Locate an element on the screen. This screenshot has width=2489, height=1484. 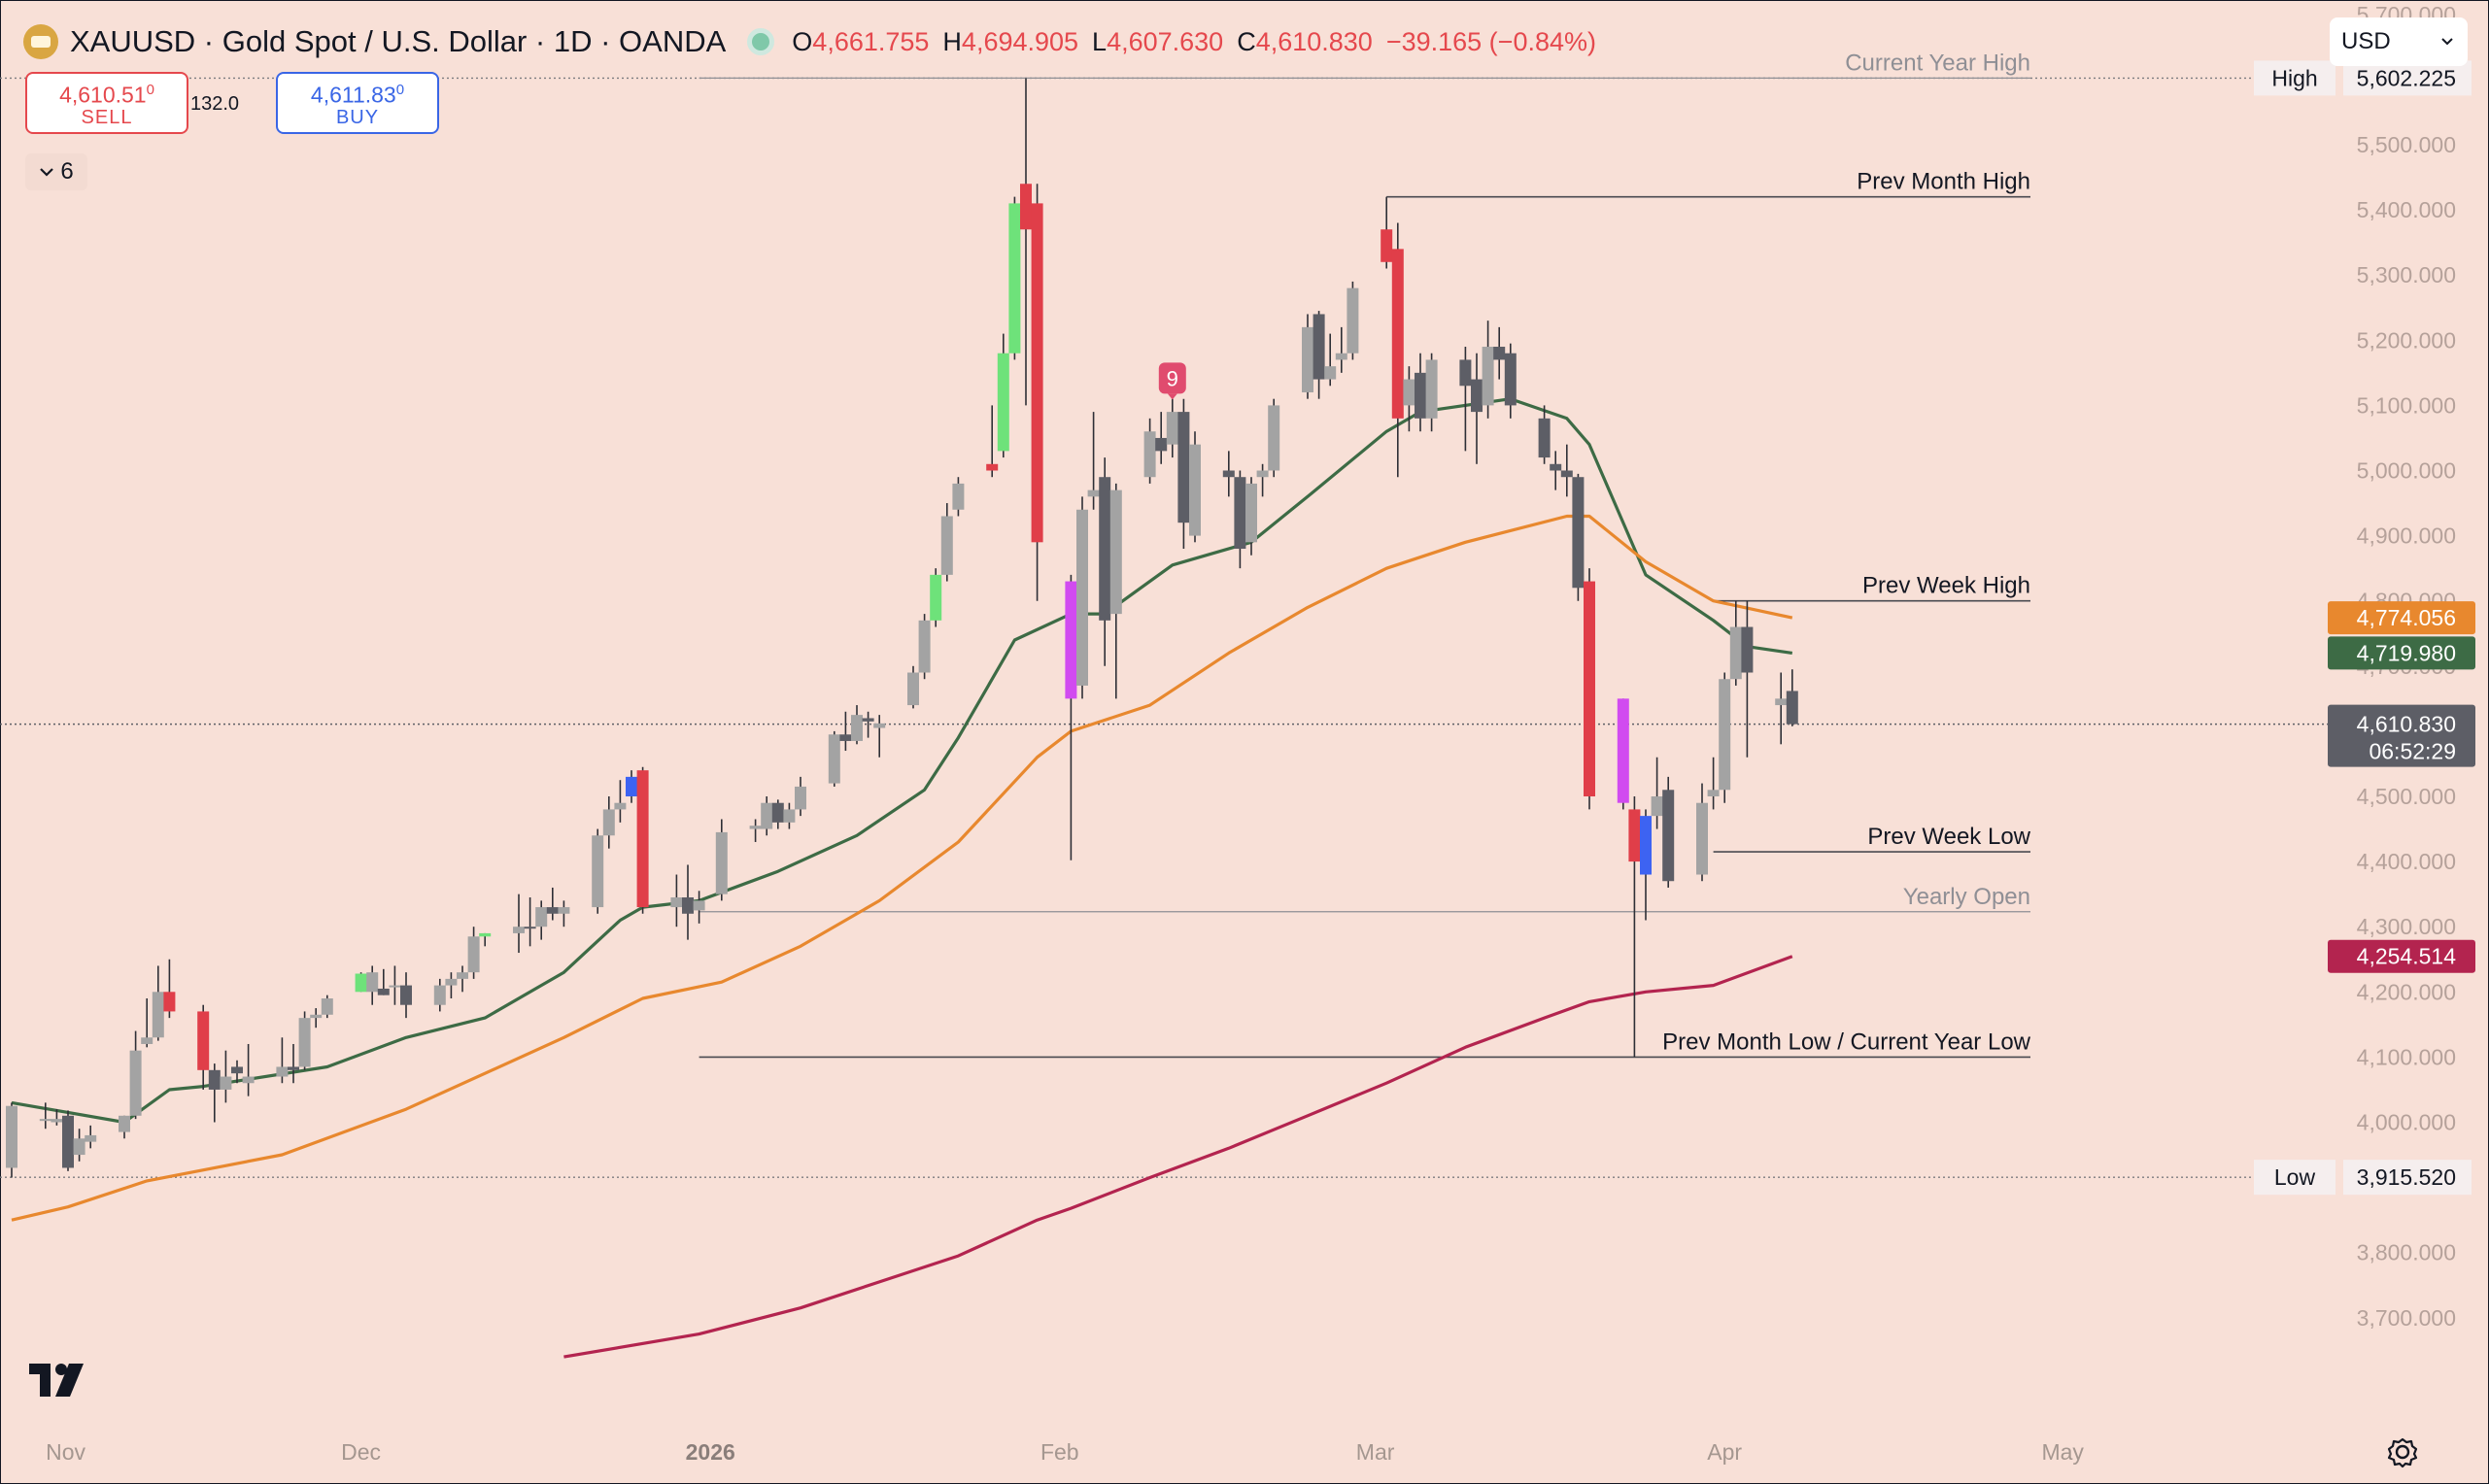
buy-button: 4,611.830 BUY is located at coordinates (357, 103).